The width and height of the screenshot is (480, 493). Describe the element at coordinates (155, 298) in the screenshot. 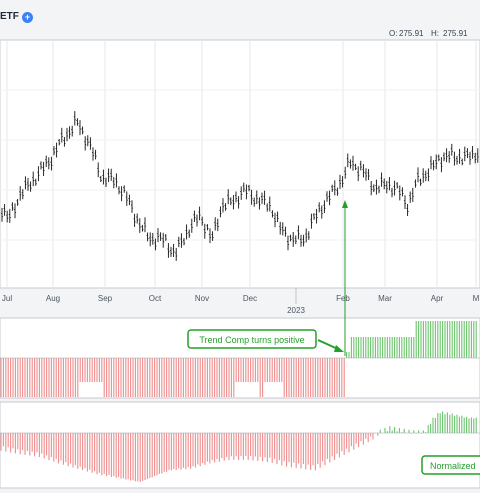

I see `x-tick-label: Oct` at that location.